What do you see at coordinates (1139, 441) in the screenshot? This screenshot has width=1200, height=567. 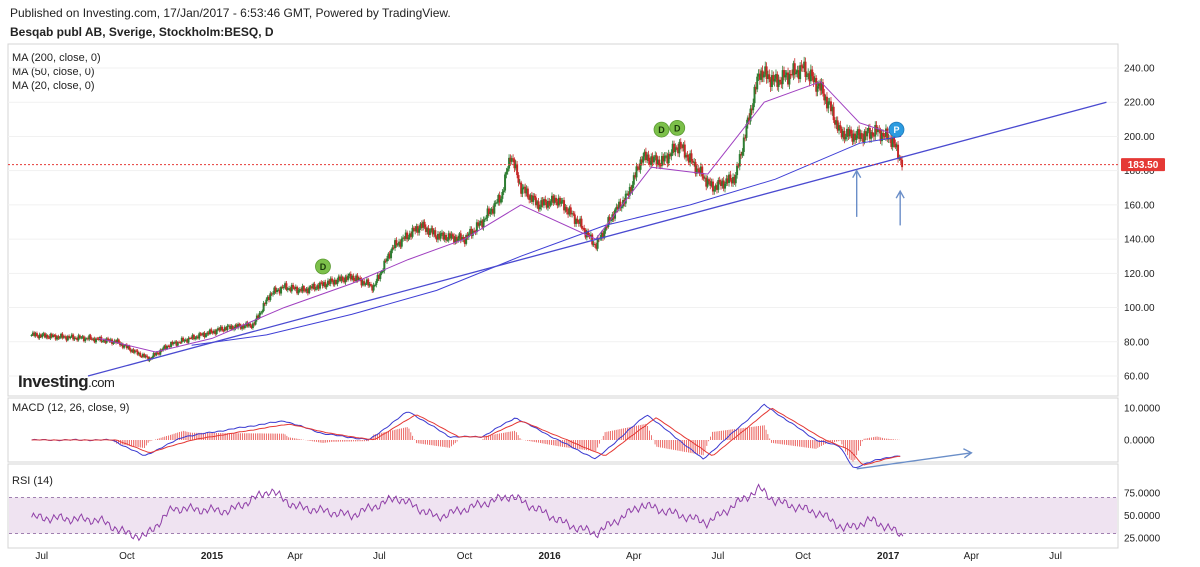 I see `macd-tick-label: 0.0000` at bounding box center [1139, 441].